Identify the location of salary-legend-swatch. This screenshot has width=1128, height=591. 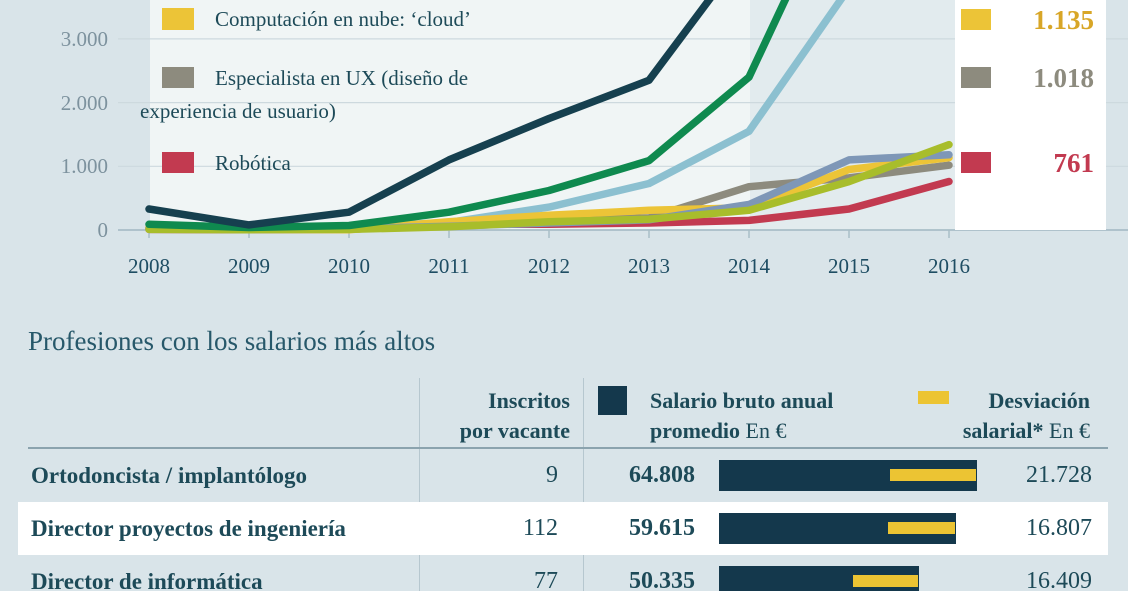
(612, 400).